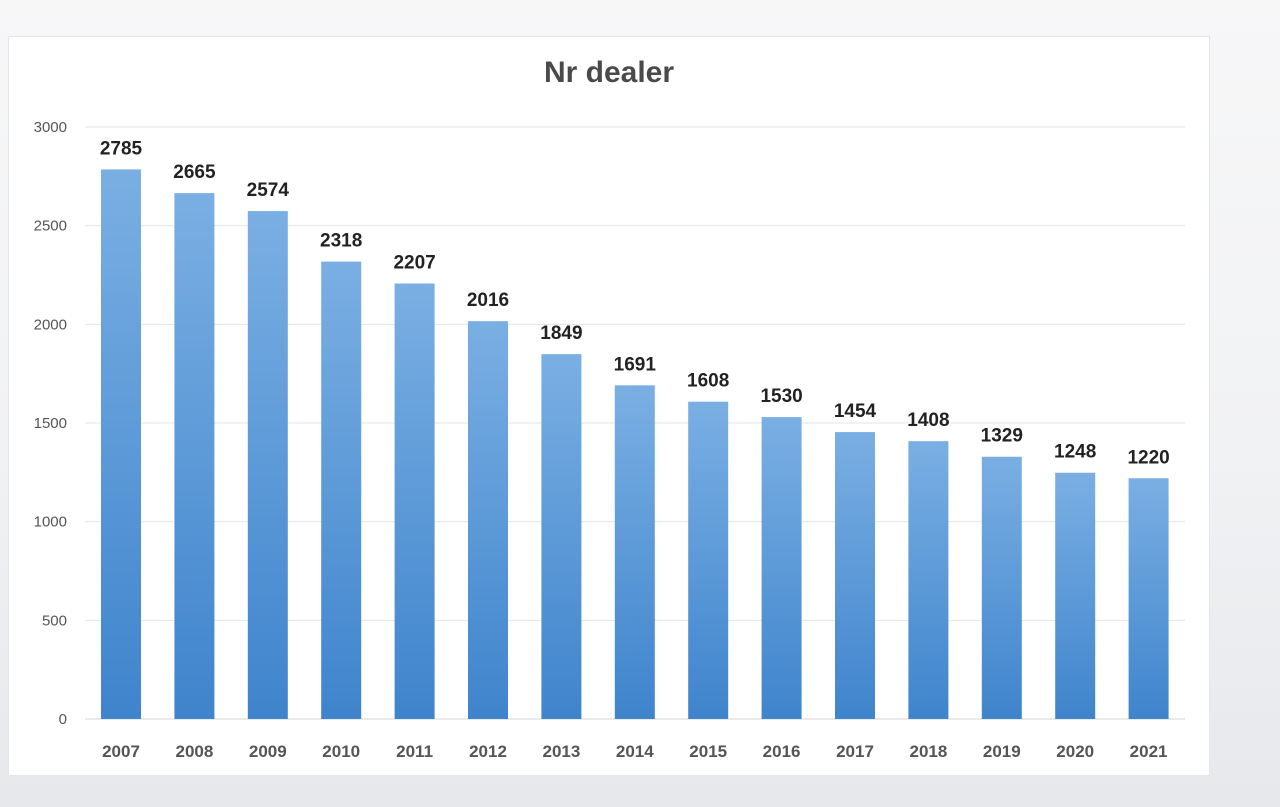  I want to click on y-tick-label: 2500, so click(50, 226).